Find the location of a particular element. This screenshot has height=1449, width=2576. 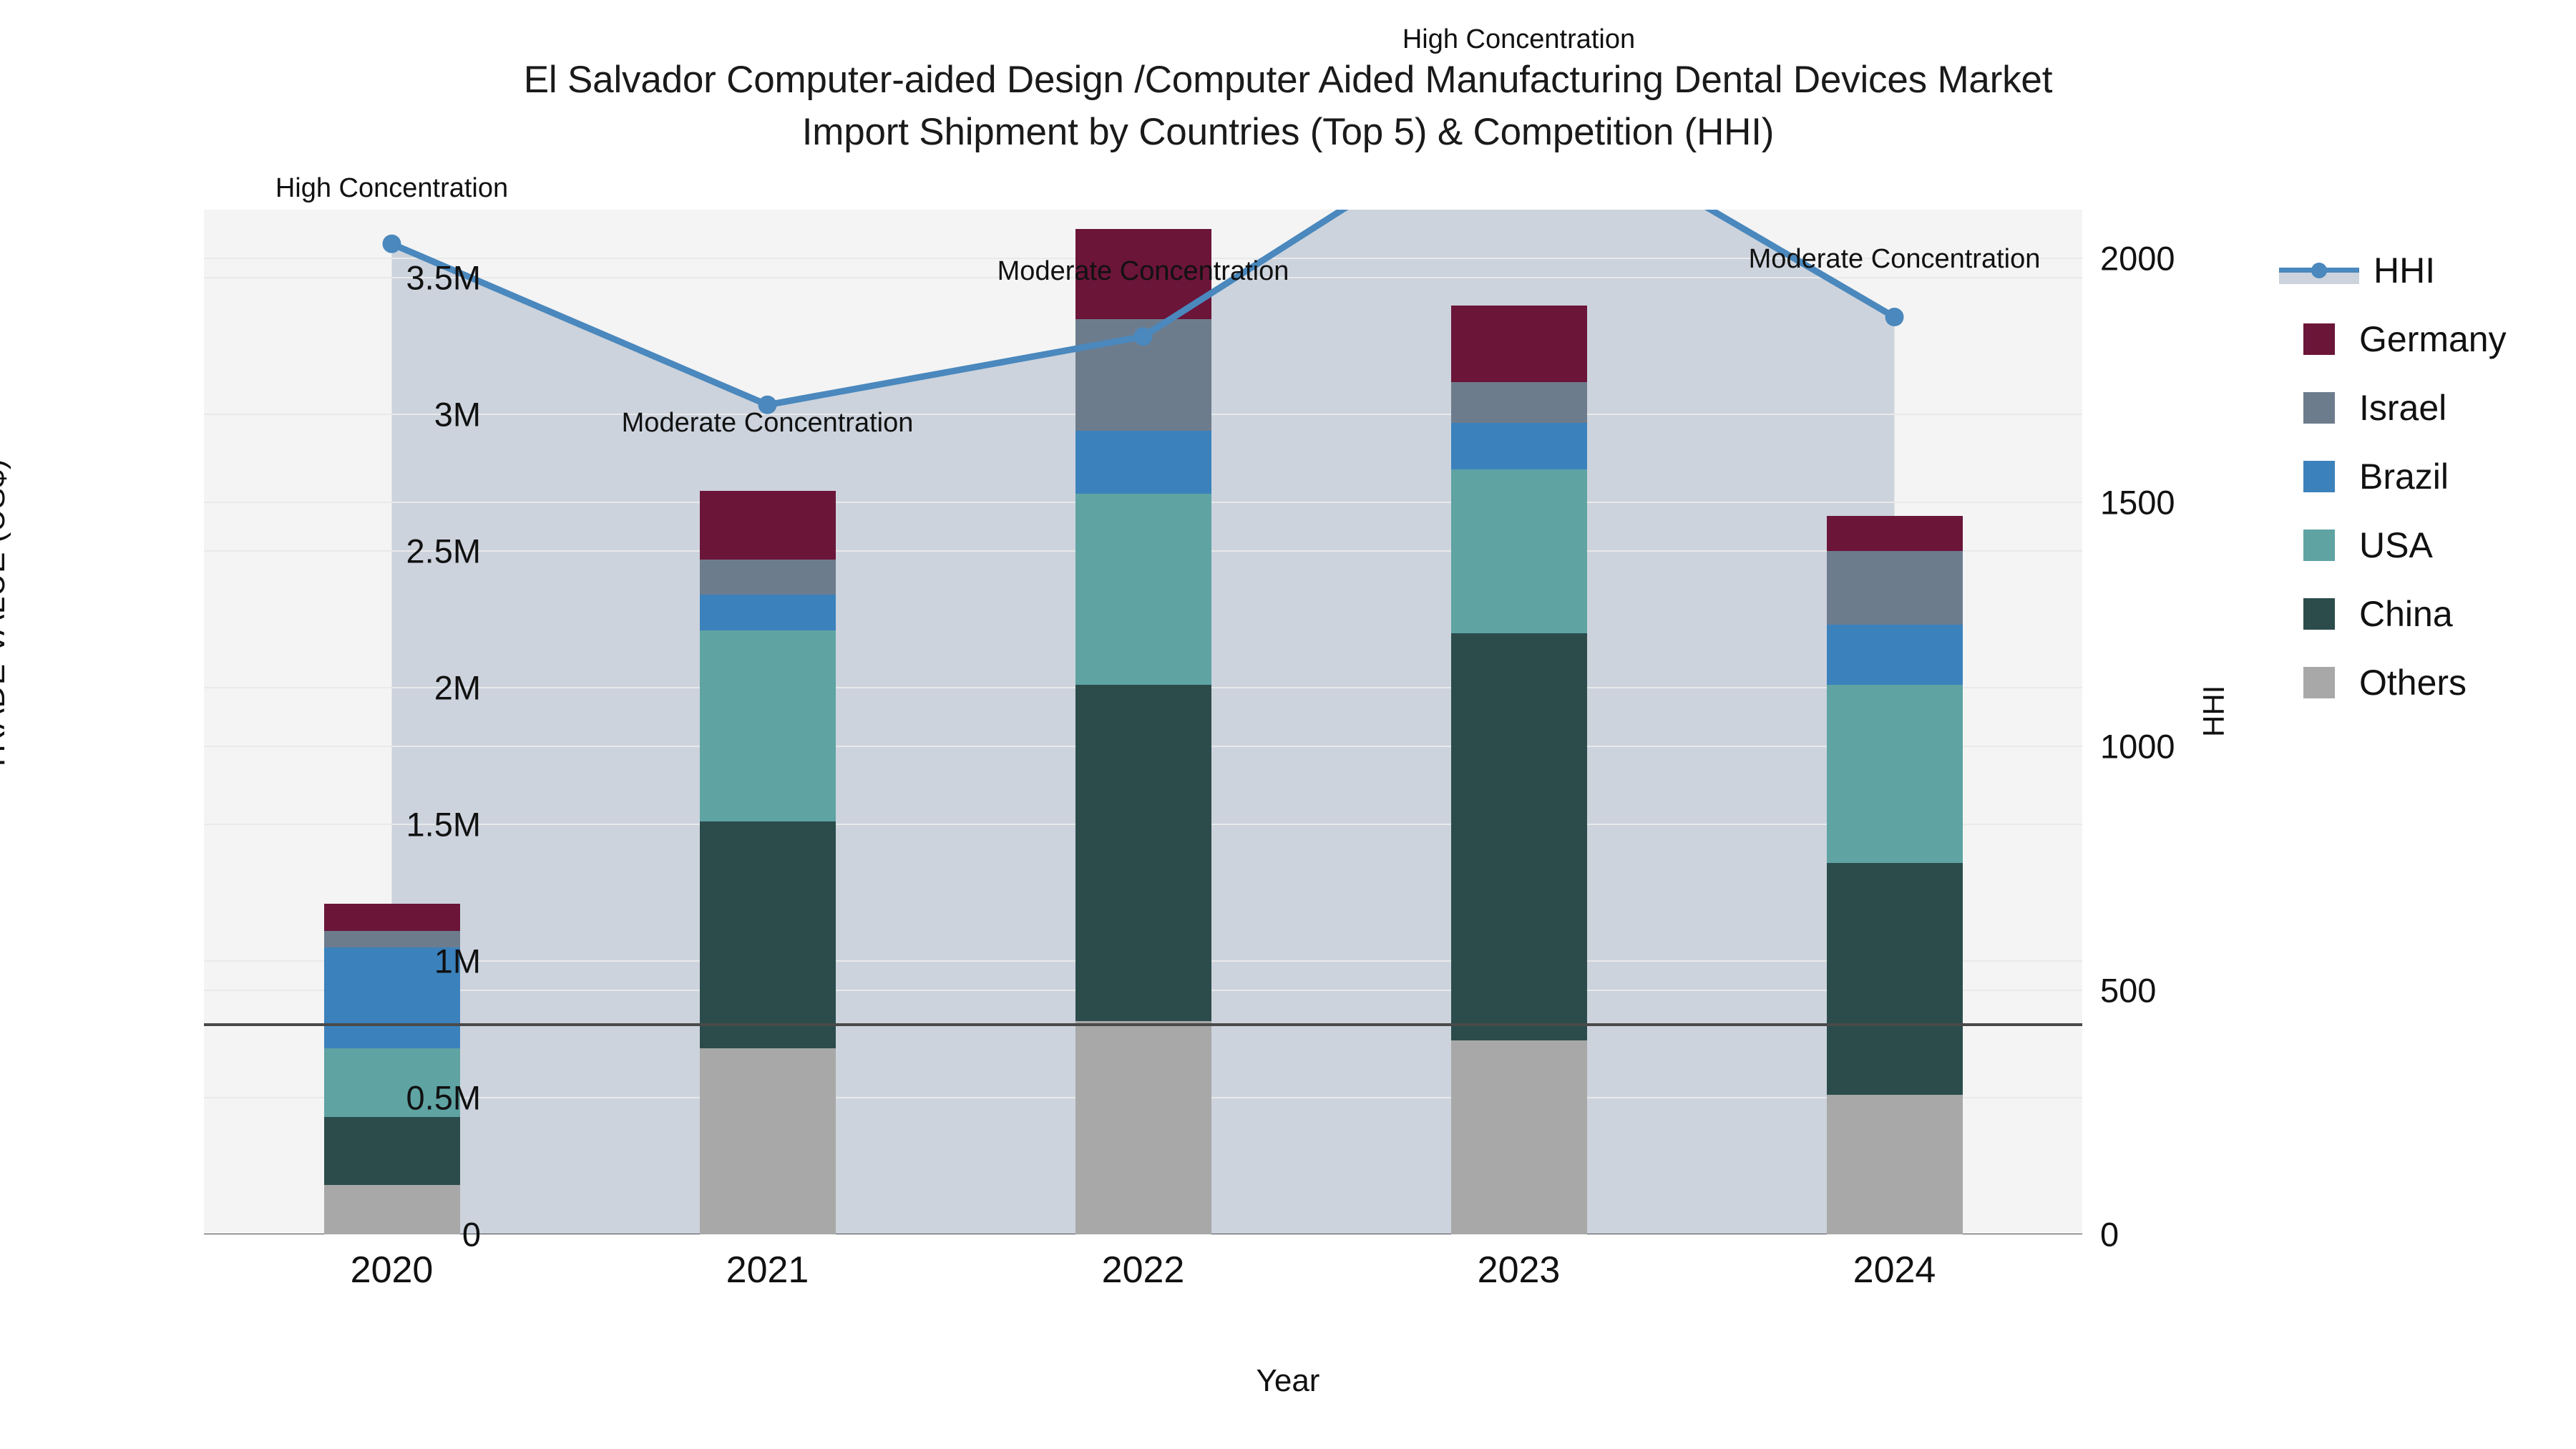

y-axis-tick-label: 1.5M is located at coordinates (444, 824).